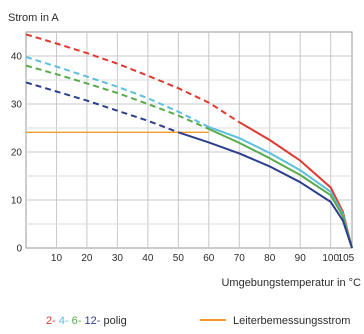 The width and height of the screenshot is (364, 334). What do you see at coordinates (148, 258) in the screenshot?
I see `x-tick-label: 40` at bounding box center [148, 258].